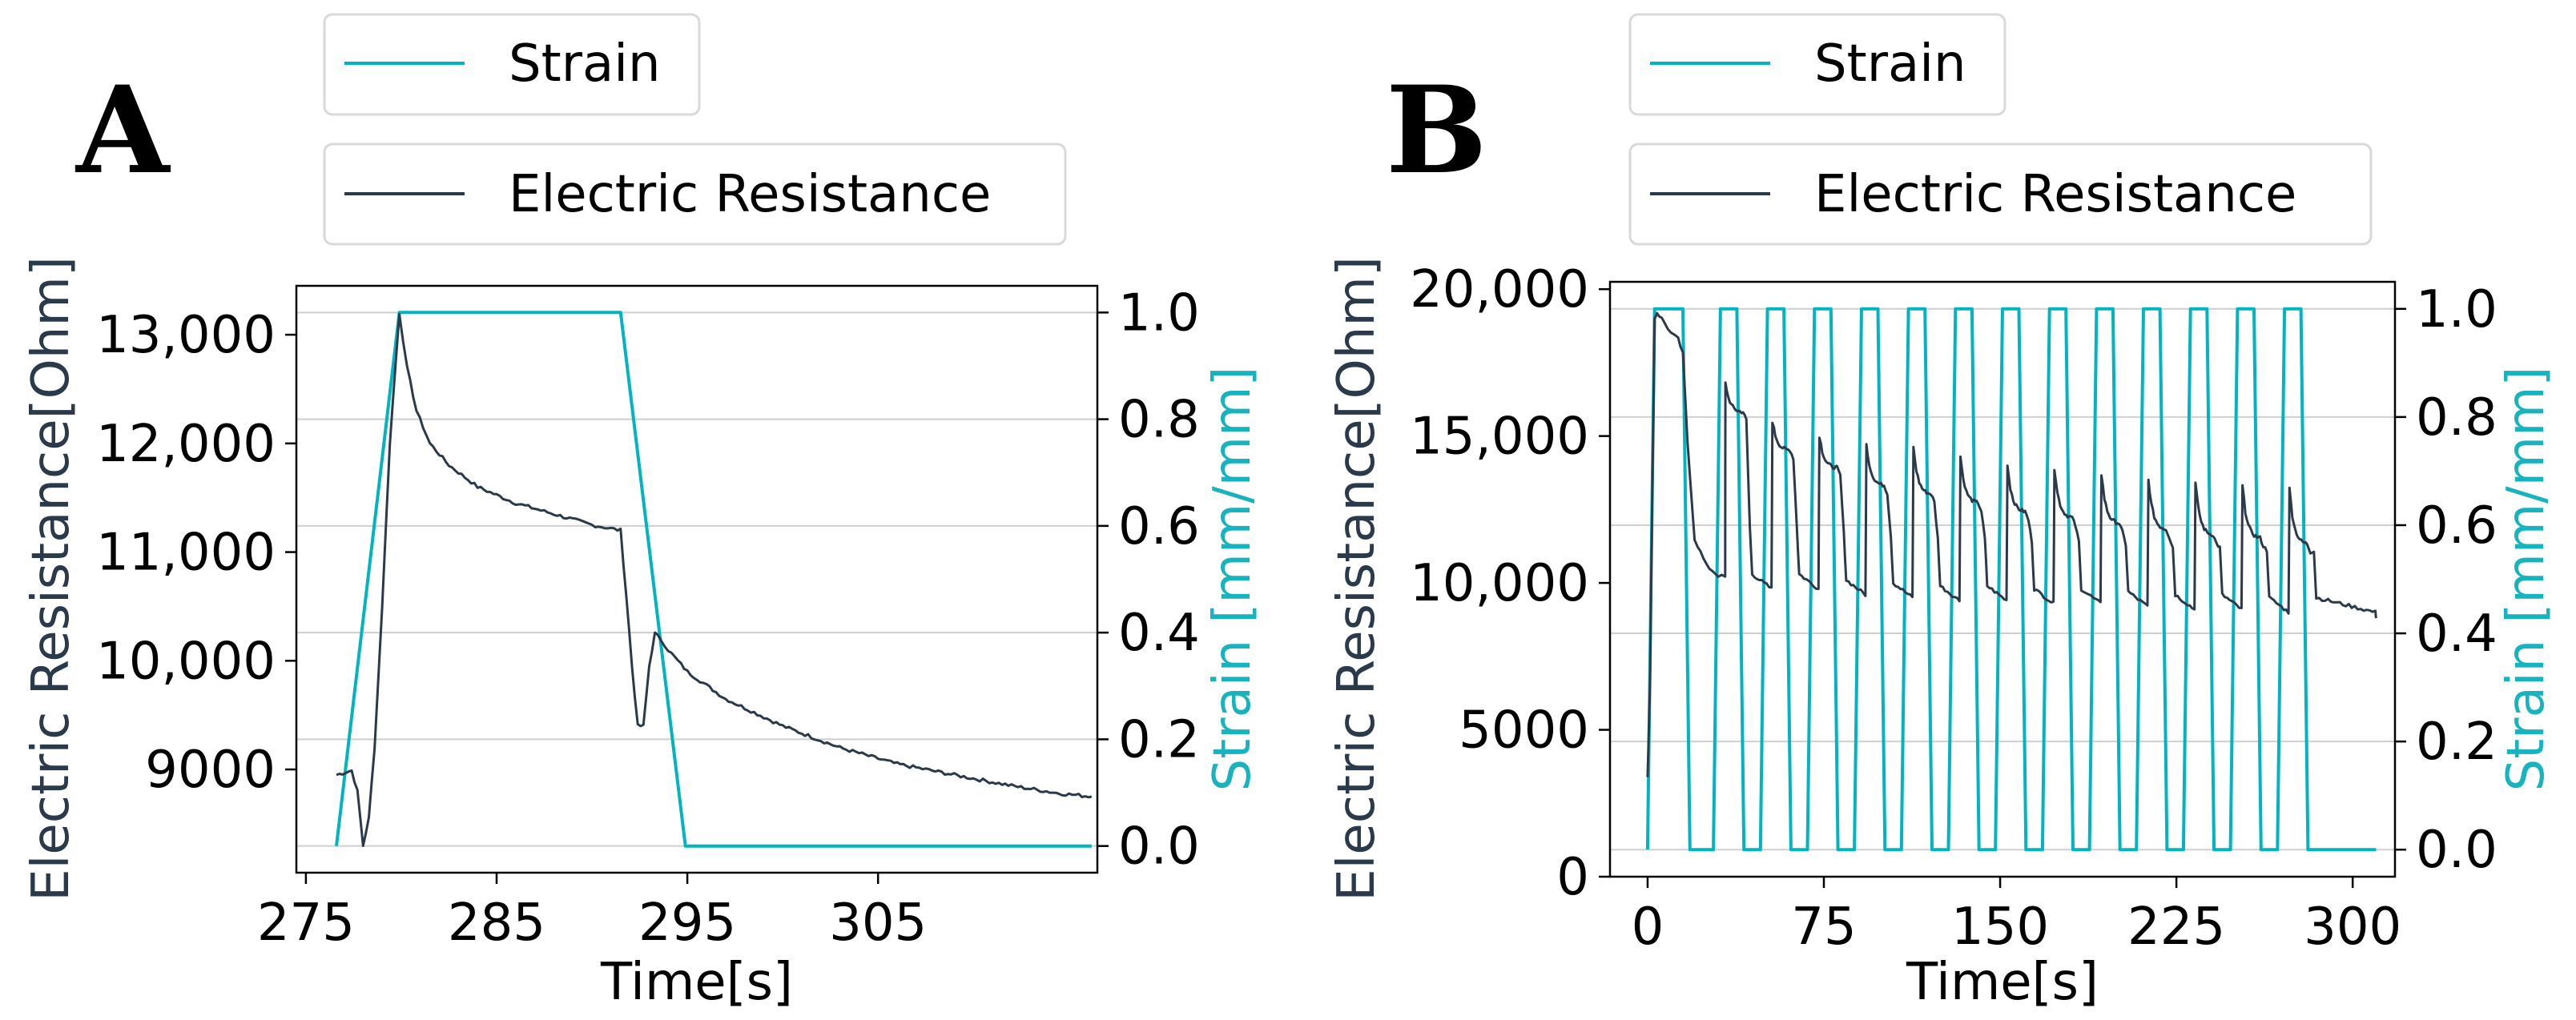  Describe the element at coordinates (1648, 927) in the screenshot. I see `panel-b-x-tick-label: 0` at that location.